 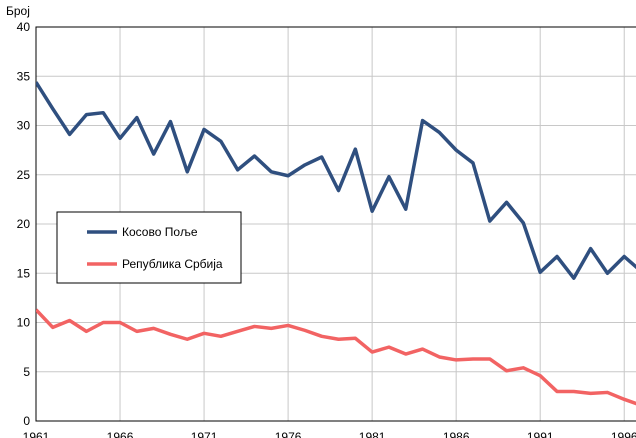 I want to click on x-tick-label: 1981, so click(x=372, y=434).